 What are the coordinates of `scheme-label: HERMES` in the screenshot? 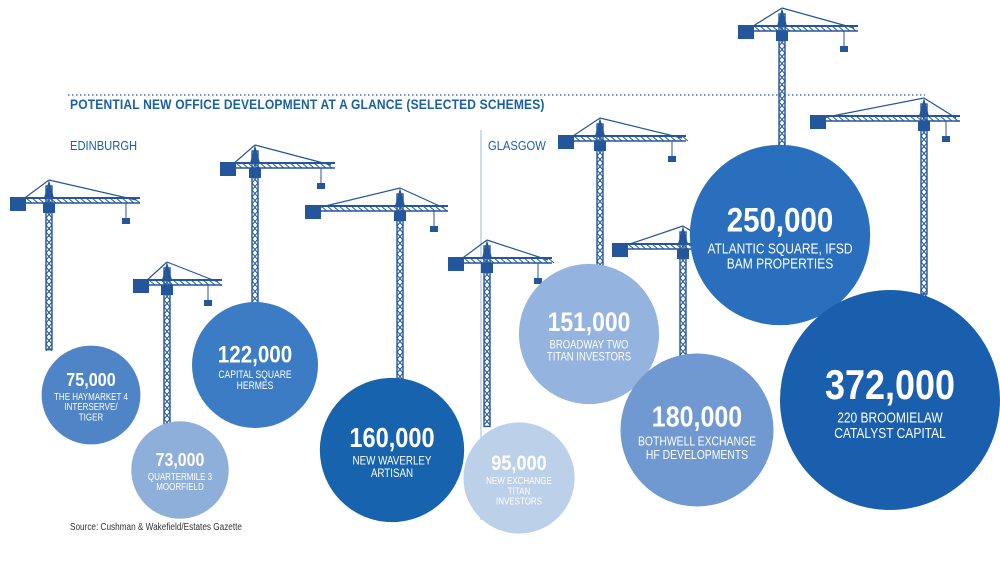 It's located at (255, 386).